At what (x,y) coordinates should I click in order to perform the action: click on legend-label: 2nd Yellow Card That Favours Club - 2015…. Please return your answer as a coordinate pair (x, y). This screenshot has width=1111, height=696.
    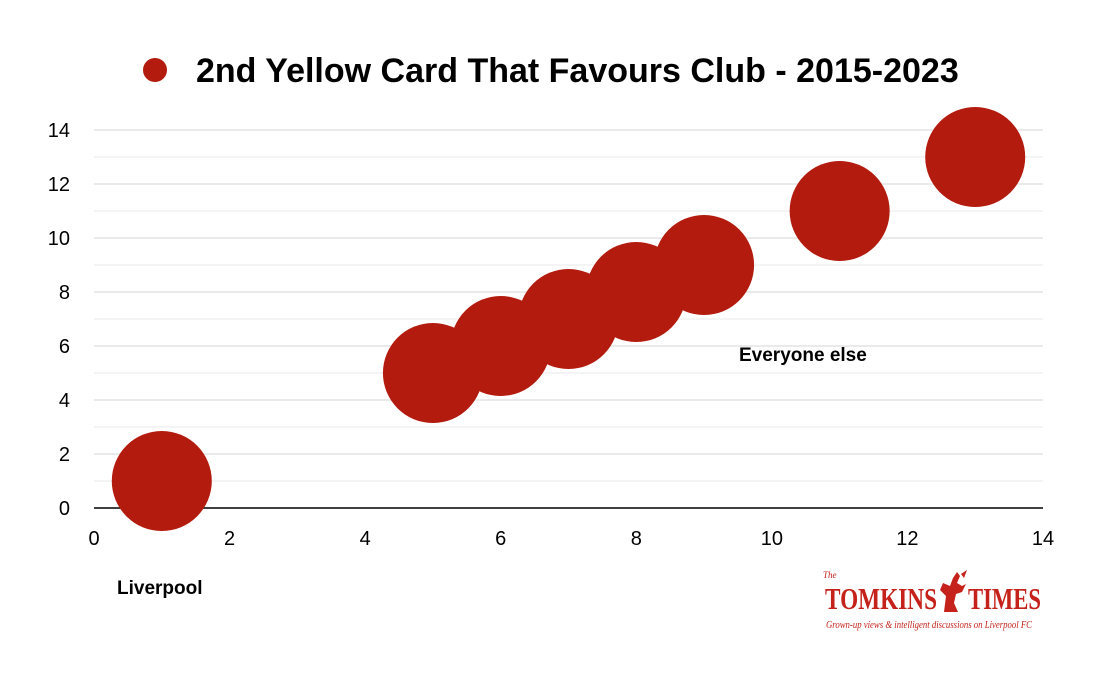
    Looking at the image, I should click on (577, 71).